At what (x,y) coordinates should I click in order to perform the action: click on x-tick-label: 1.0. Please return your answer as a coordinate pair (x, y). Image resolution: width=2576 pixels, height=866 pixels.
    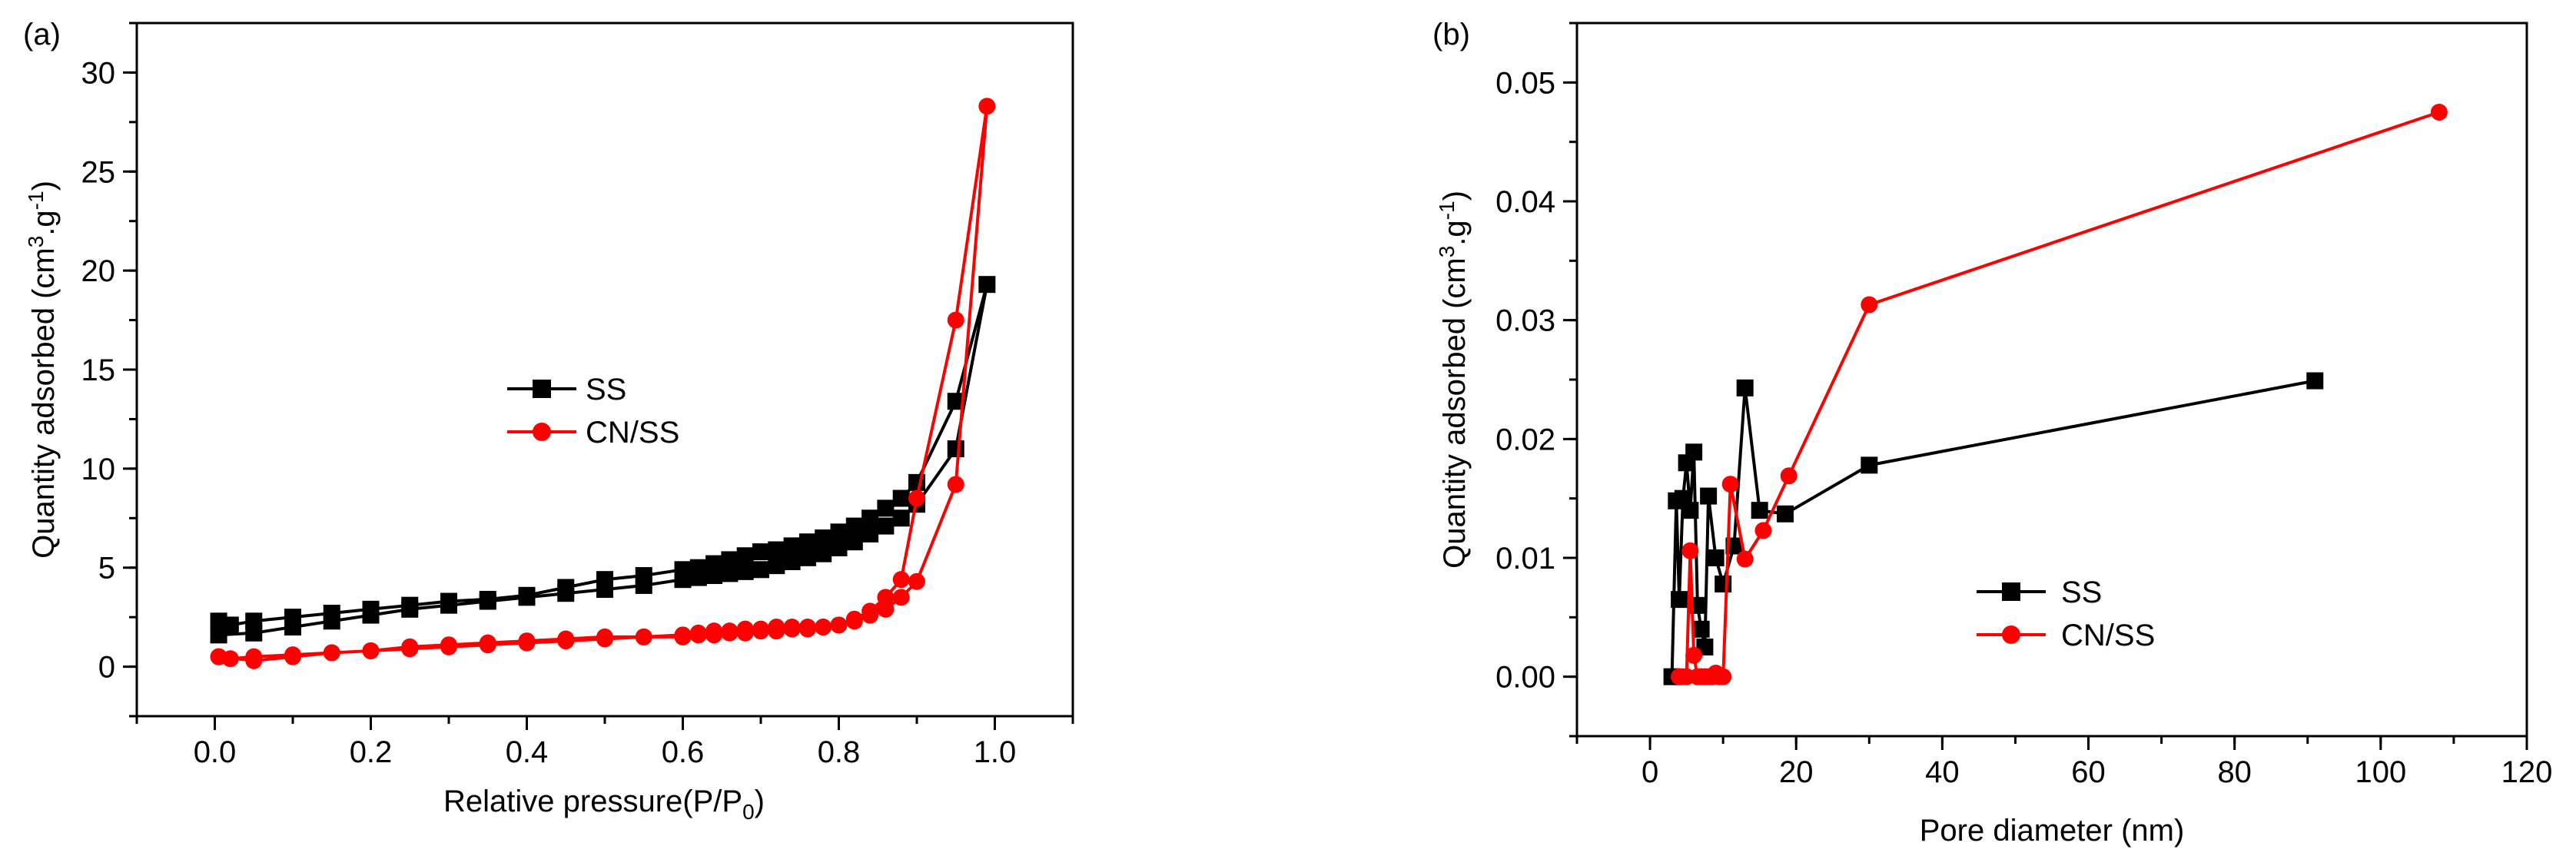
    Looking at the image, I should click on (995, 752).